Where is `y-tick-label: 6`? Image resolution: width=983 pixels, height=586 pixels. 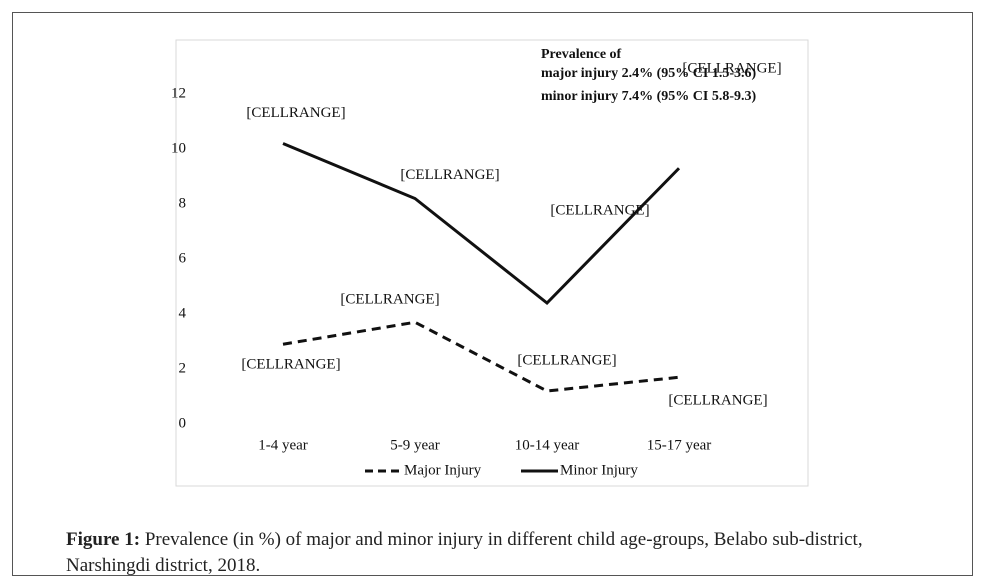
y-tick-label: 6 is located at coordinates (183, 258).